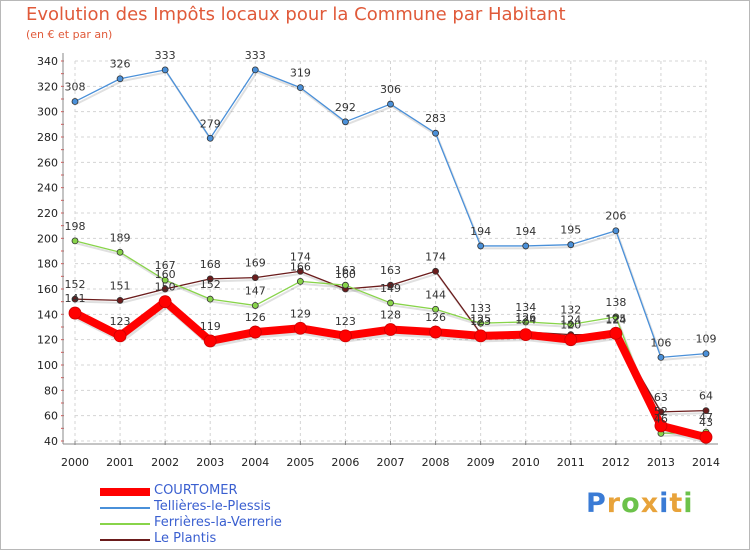 The image size is (750, 550). I want to click on data-label-ferrieres-la-verrerie: 189, so click(120, 237).